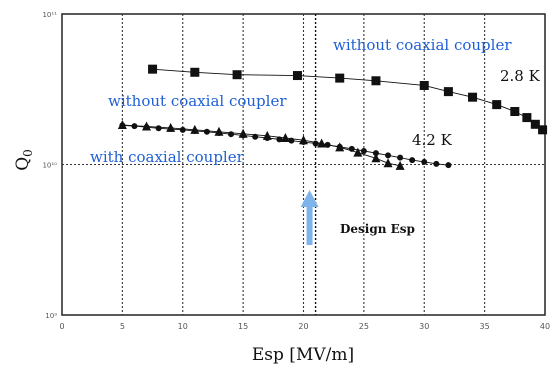  Describe the element at coordinates (424, 326) in the screenshot. I see `x-tick-label: 30` at that location.